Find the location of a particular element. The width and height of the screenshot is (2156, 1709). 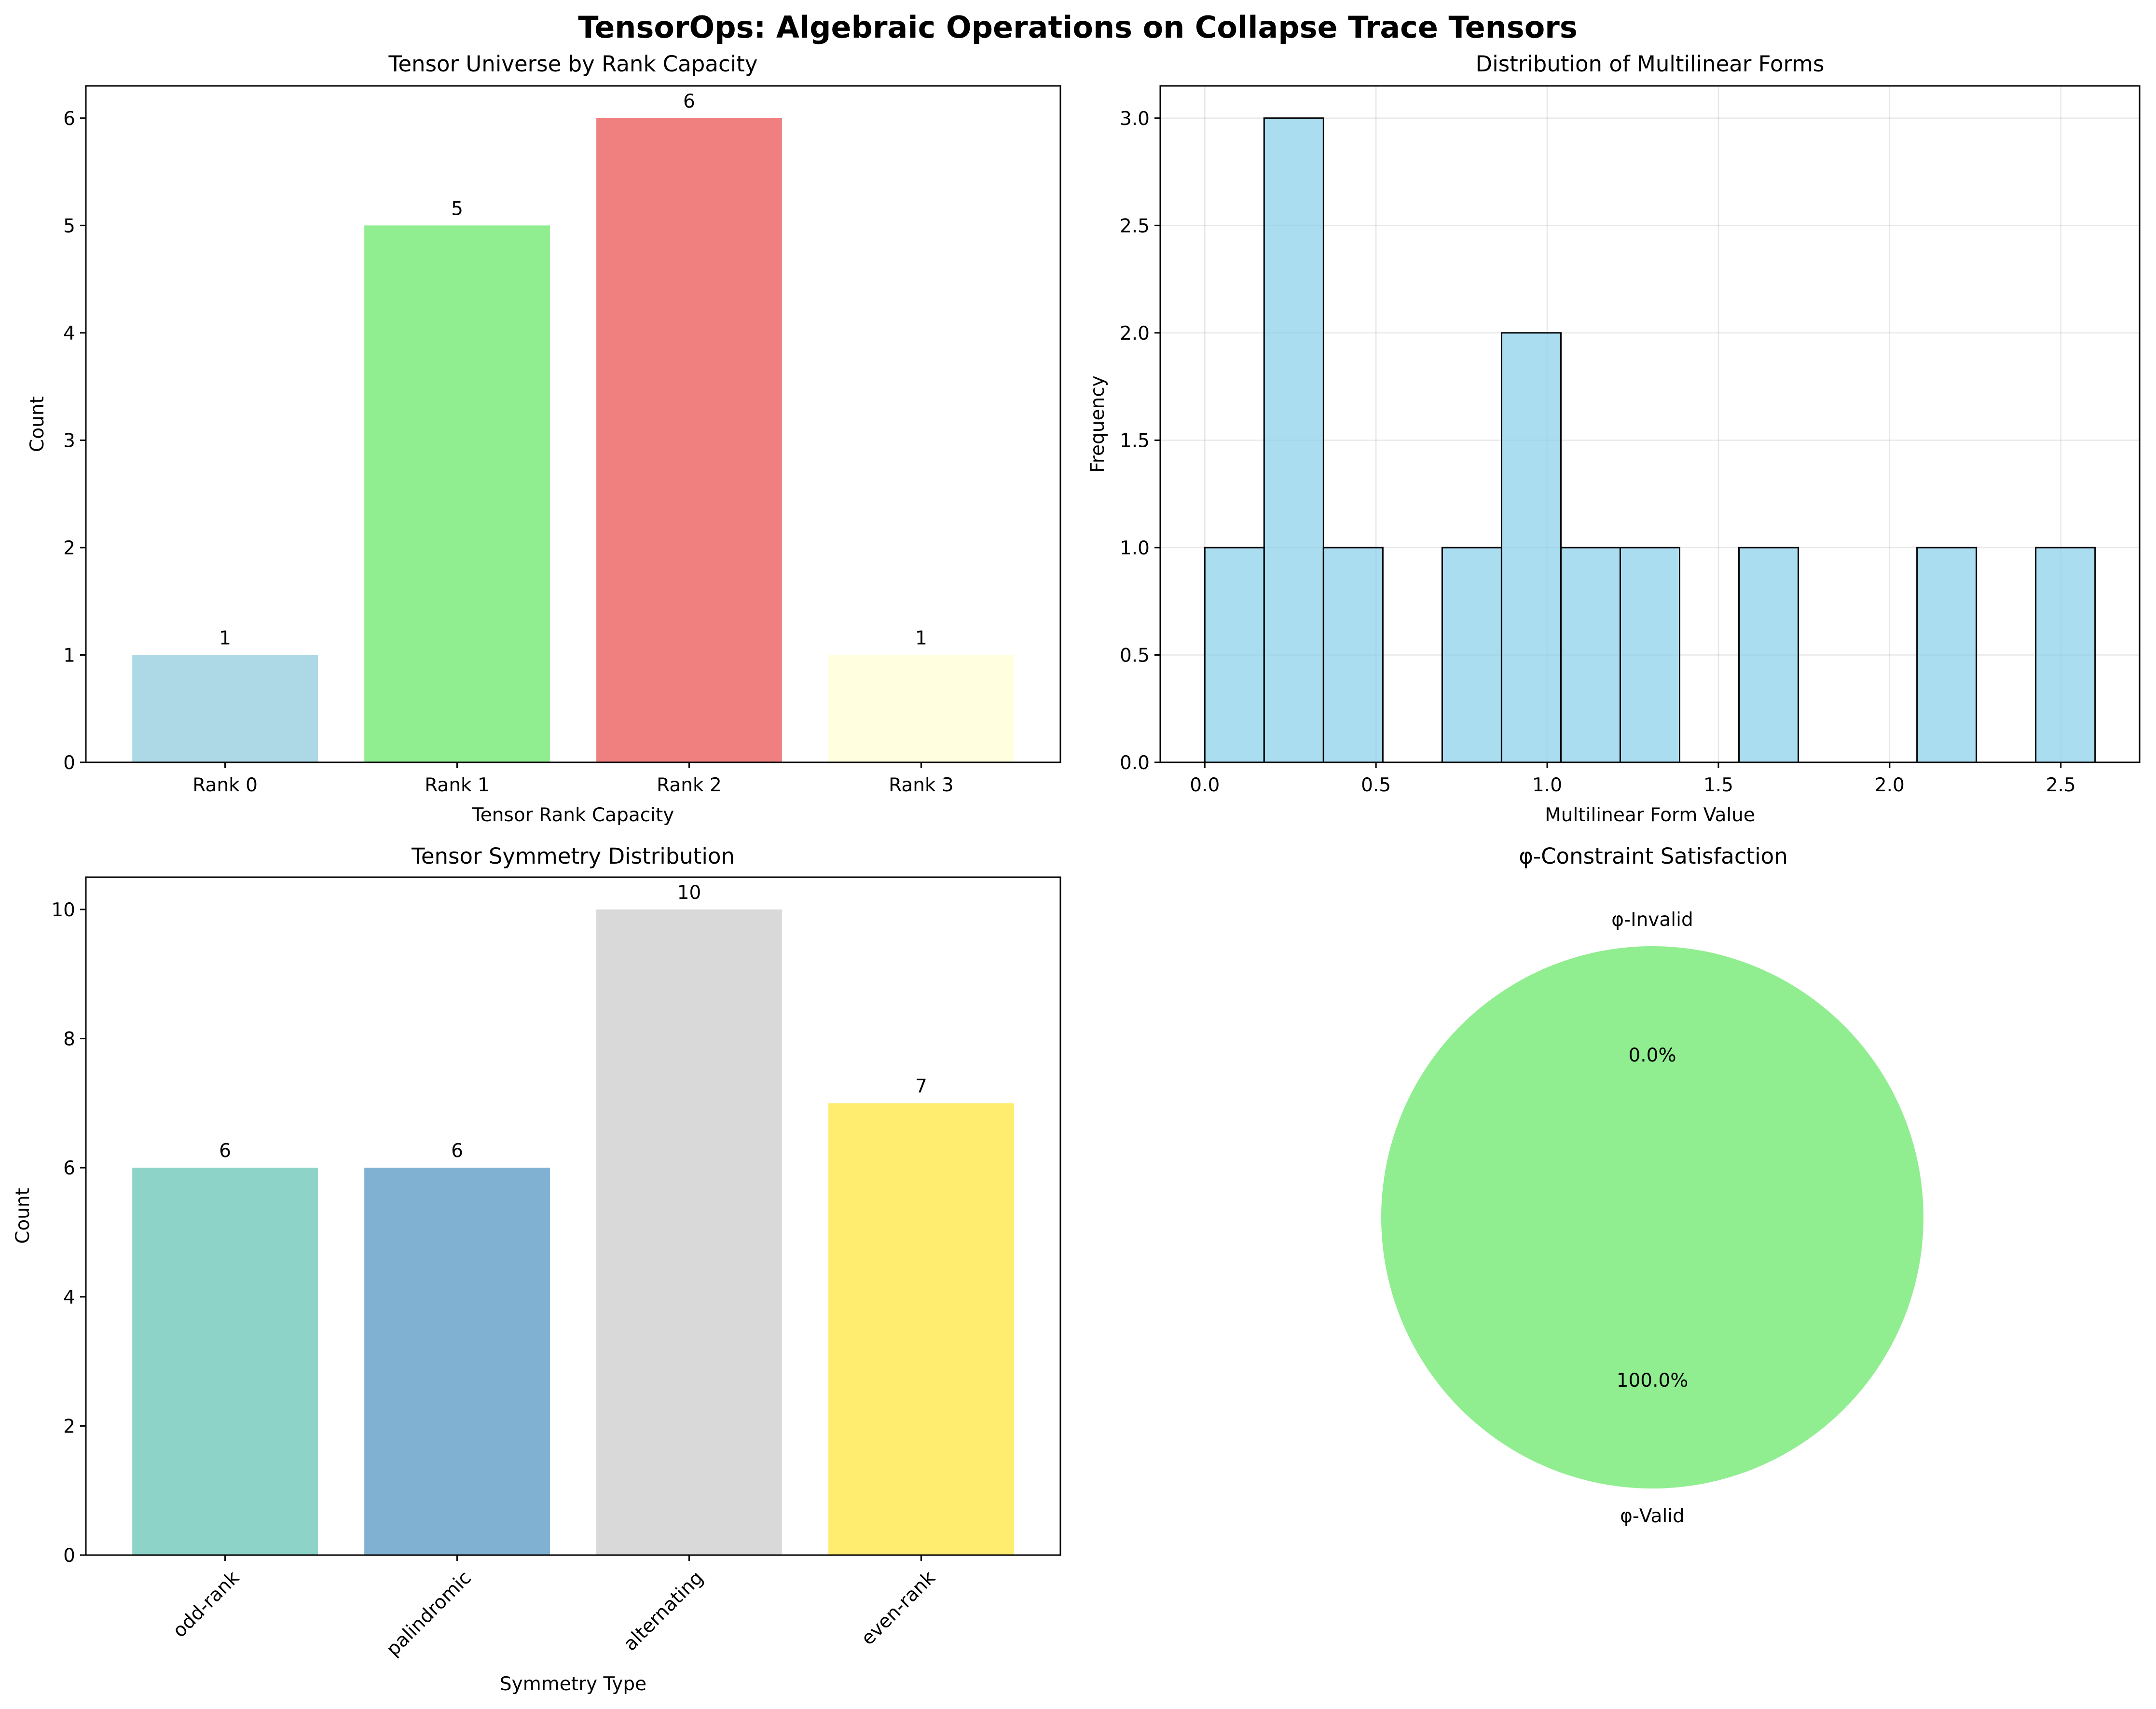

hist-ytick-label: 2.5 is located at coordinates (1135, 226).